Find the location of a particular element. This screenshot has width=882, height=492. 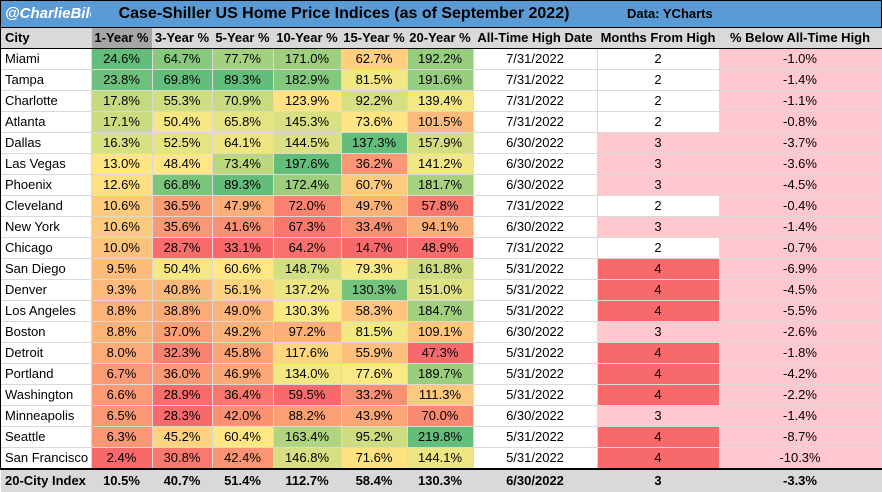

city-cell: Denver is located at coordinates (46, 290).